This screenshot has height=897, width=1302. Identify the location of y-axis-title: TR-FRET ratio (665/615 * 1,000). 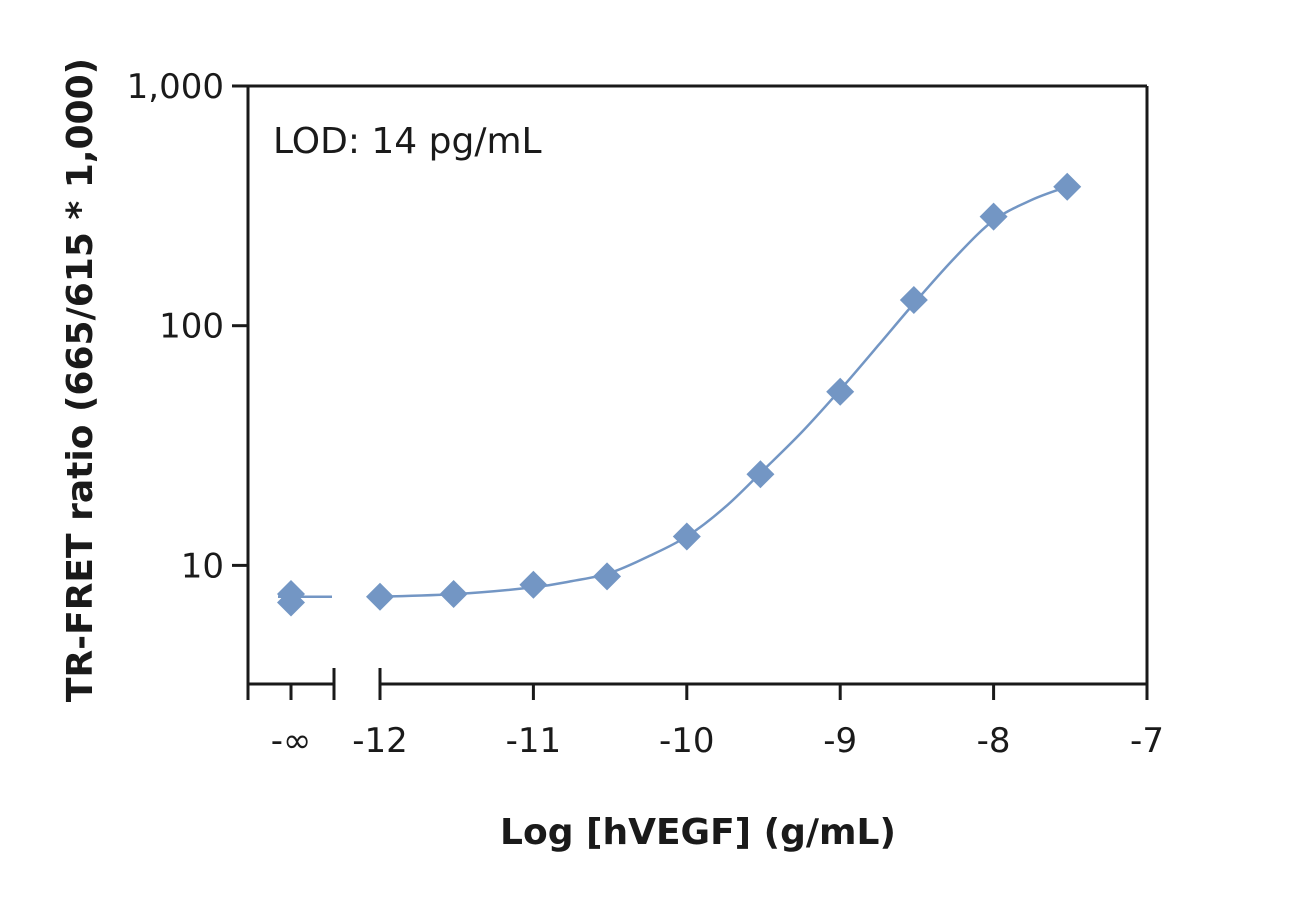
(80, 380).